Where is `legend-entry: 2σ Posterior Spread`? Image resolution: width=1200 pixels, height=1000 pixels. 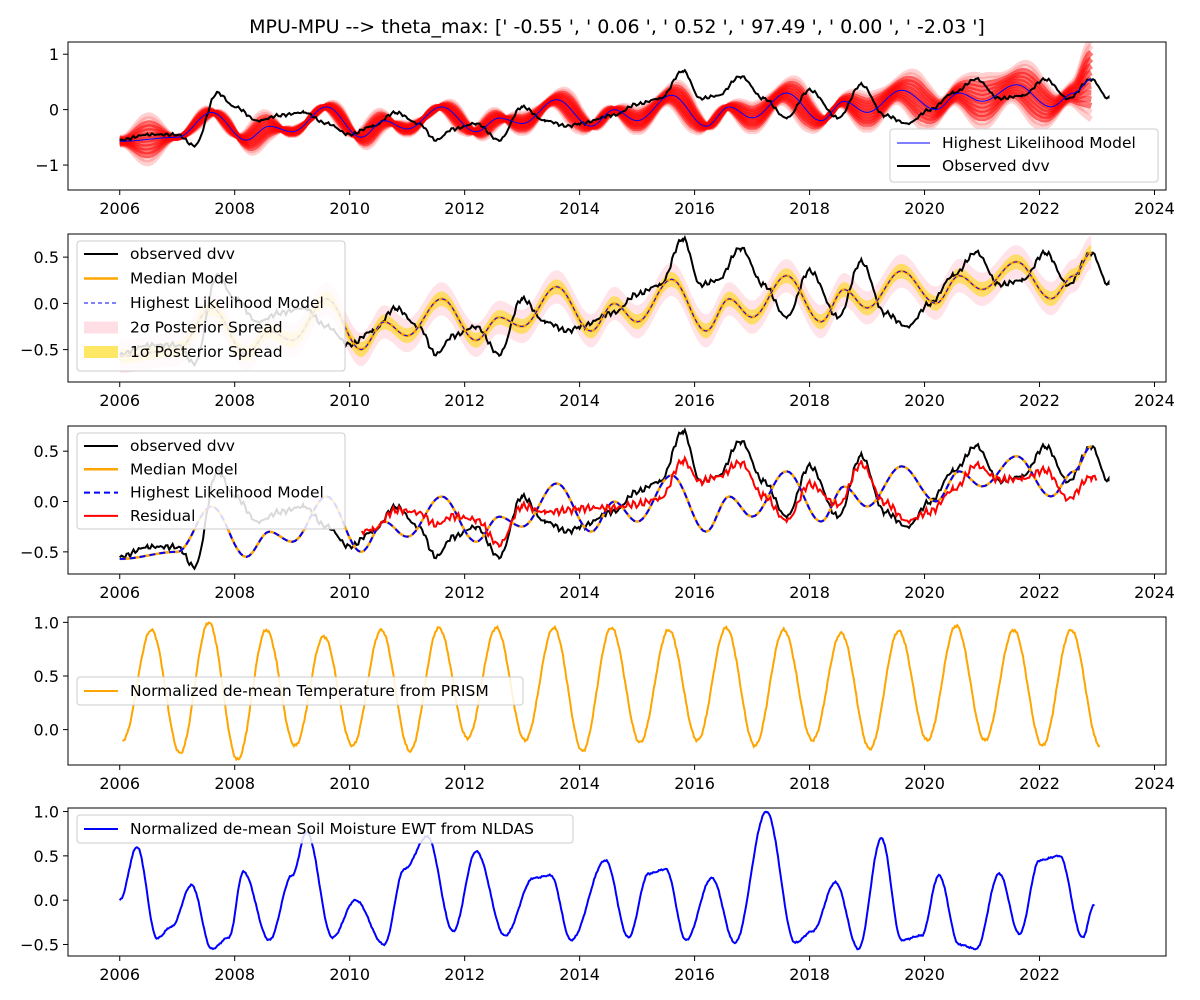
legend-entry: 2σ Posterior Spread is located at coordinates (206, 328).